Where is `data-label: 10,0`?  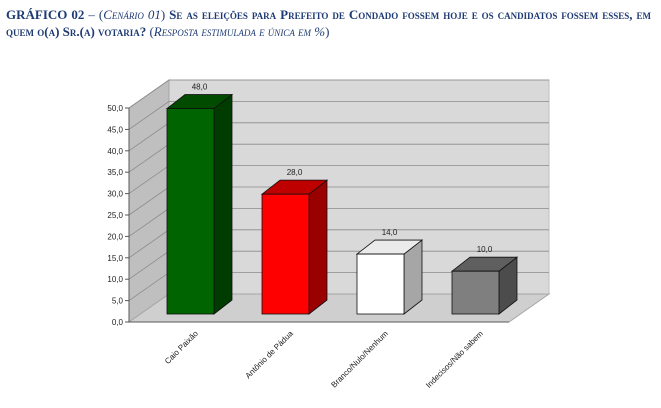
data-label: 10,0 is located at coordinates (485, 249).